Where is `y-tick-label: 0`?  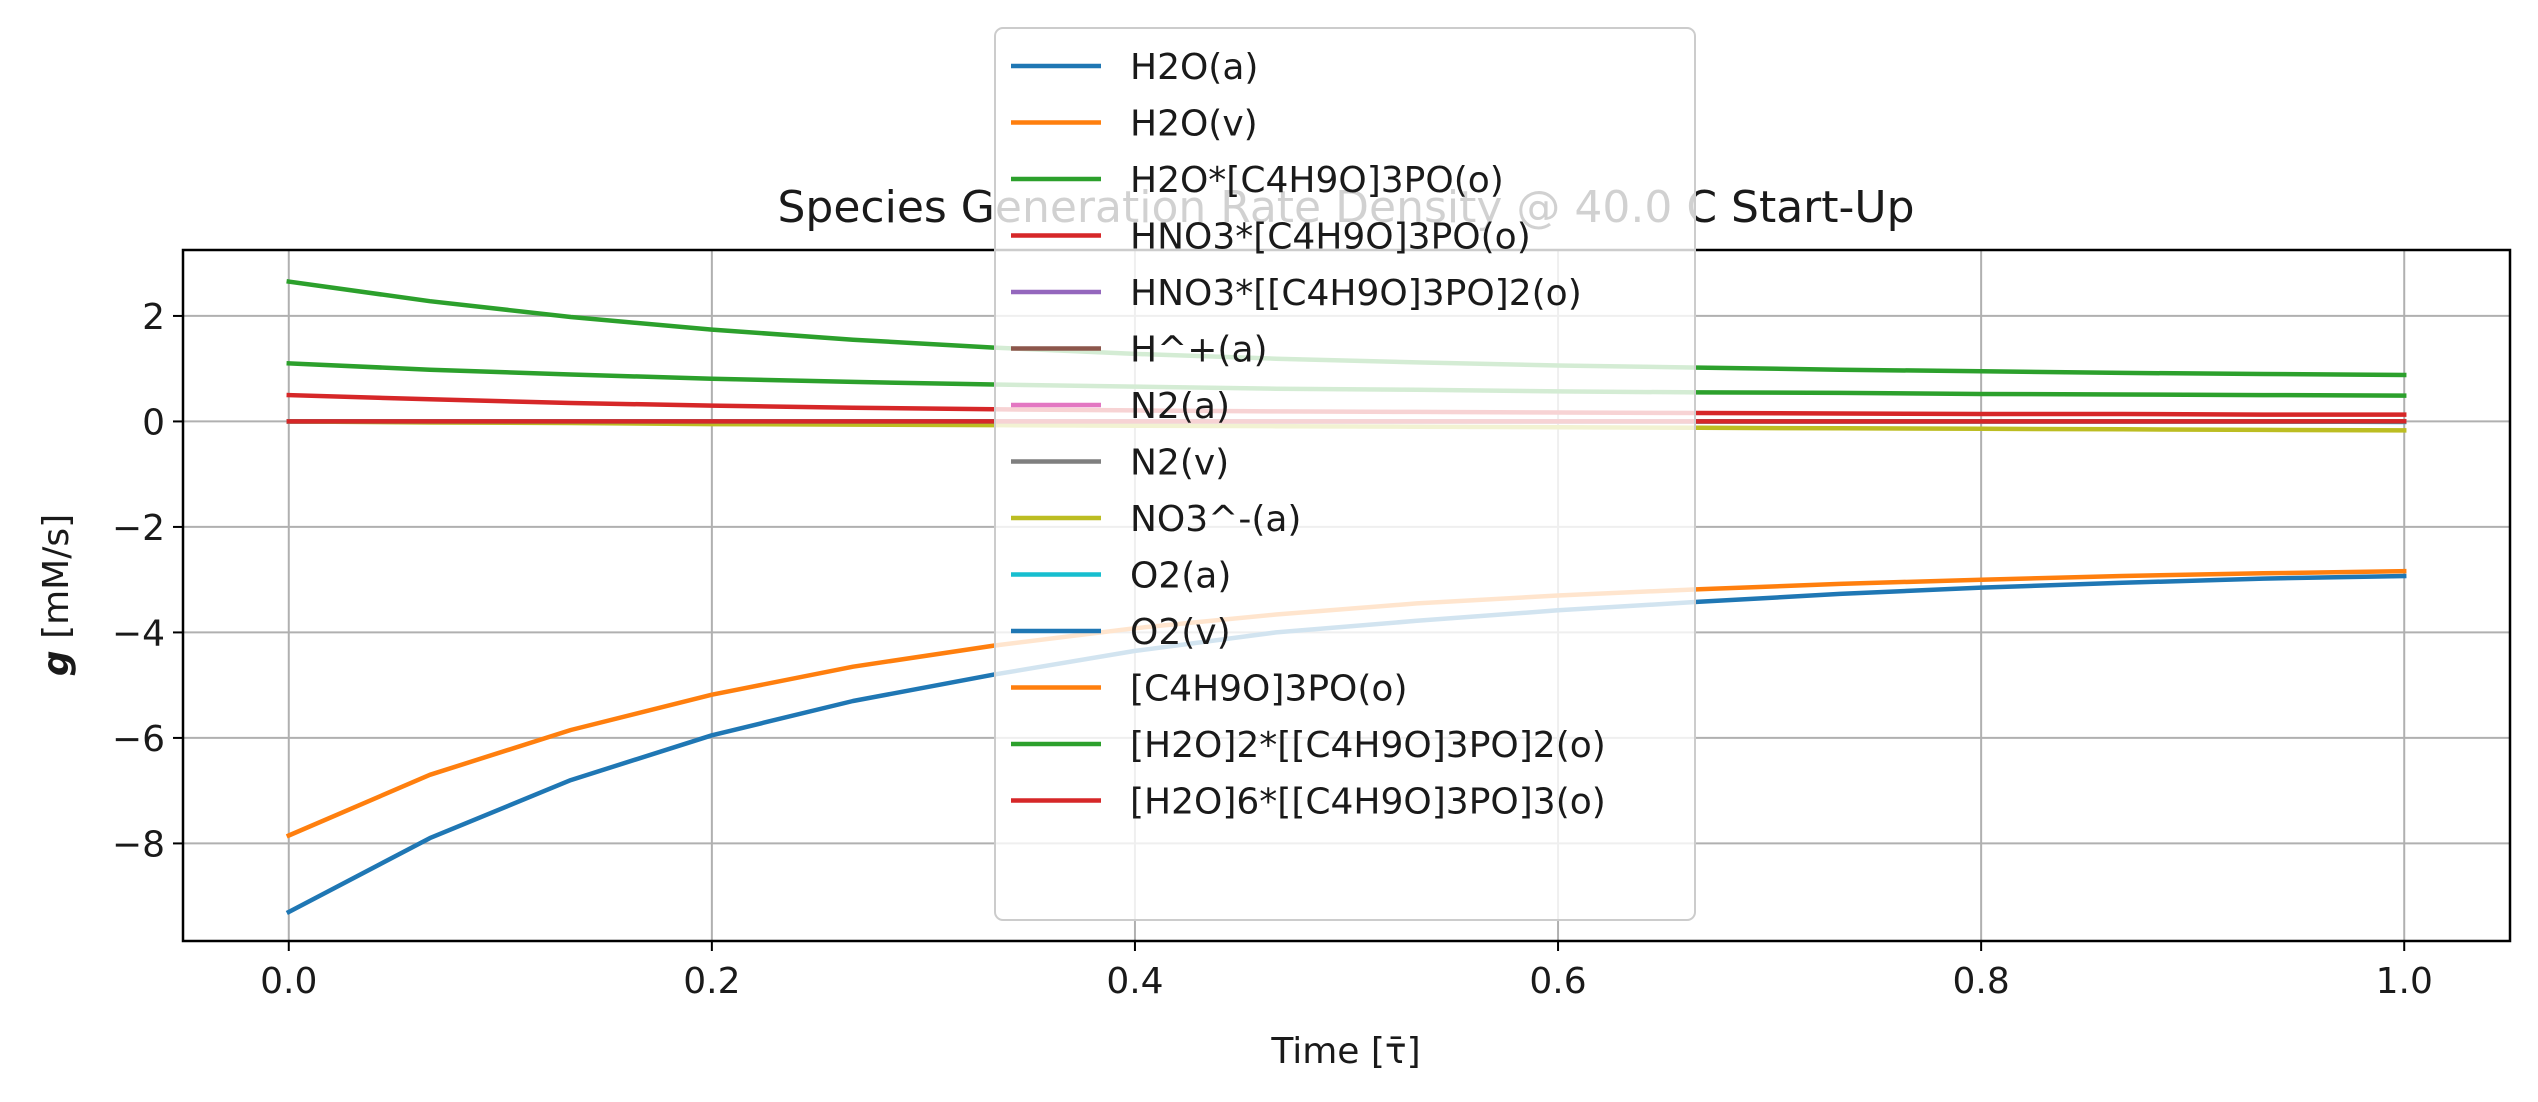 y-tick-label: 0 is located at coordinates (153, 422).